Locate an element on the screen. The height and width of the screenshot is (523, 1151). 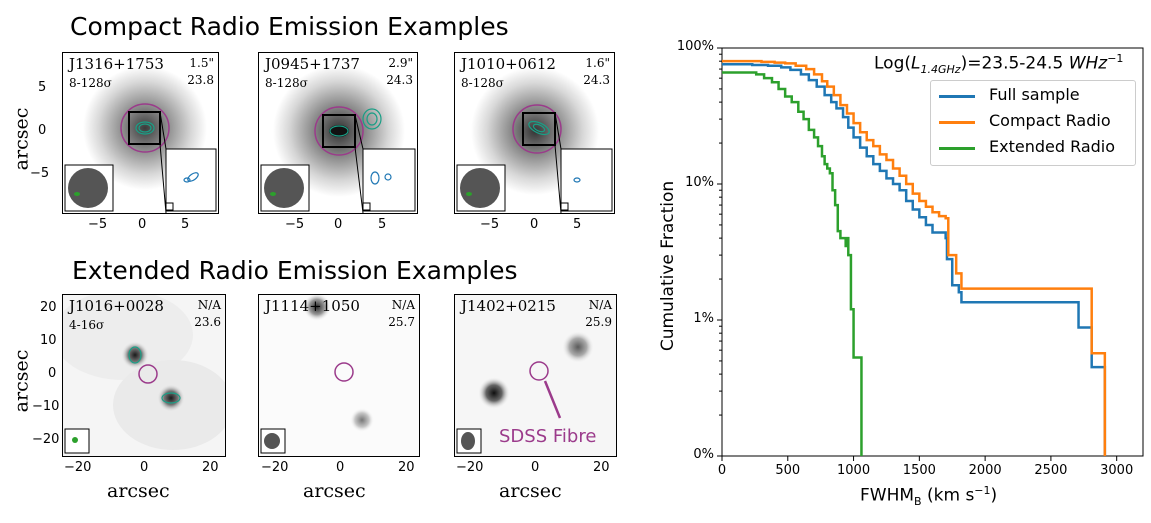
panel-3-size: 1.6" is located at coordinates (597, 63).